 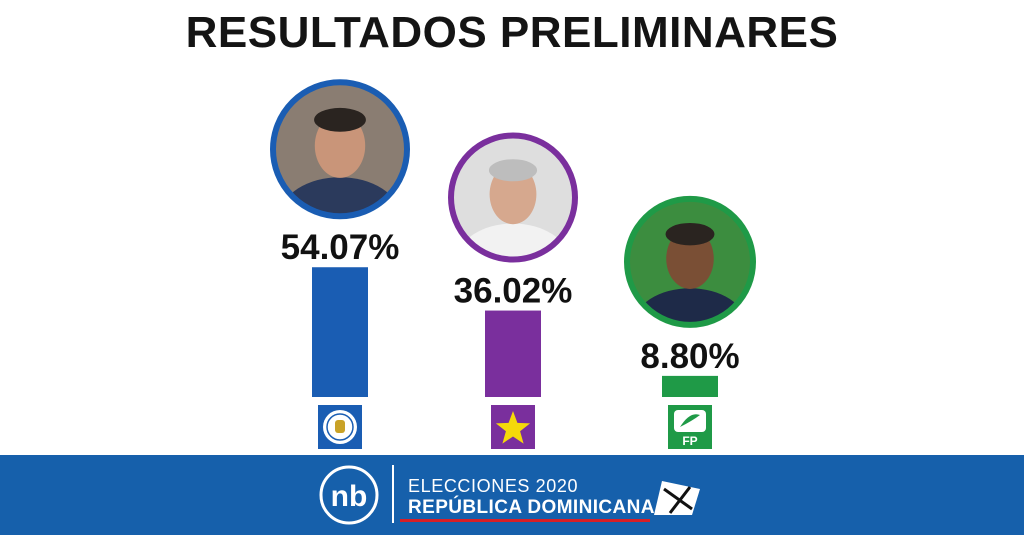 I want to click on footer-divider, so click(x=393, y=494).